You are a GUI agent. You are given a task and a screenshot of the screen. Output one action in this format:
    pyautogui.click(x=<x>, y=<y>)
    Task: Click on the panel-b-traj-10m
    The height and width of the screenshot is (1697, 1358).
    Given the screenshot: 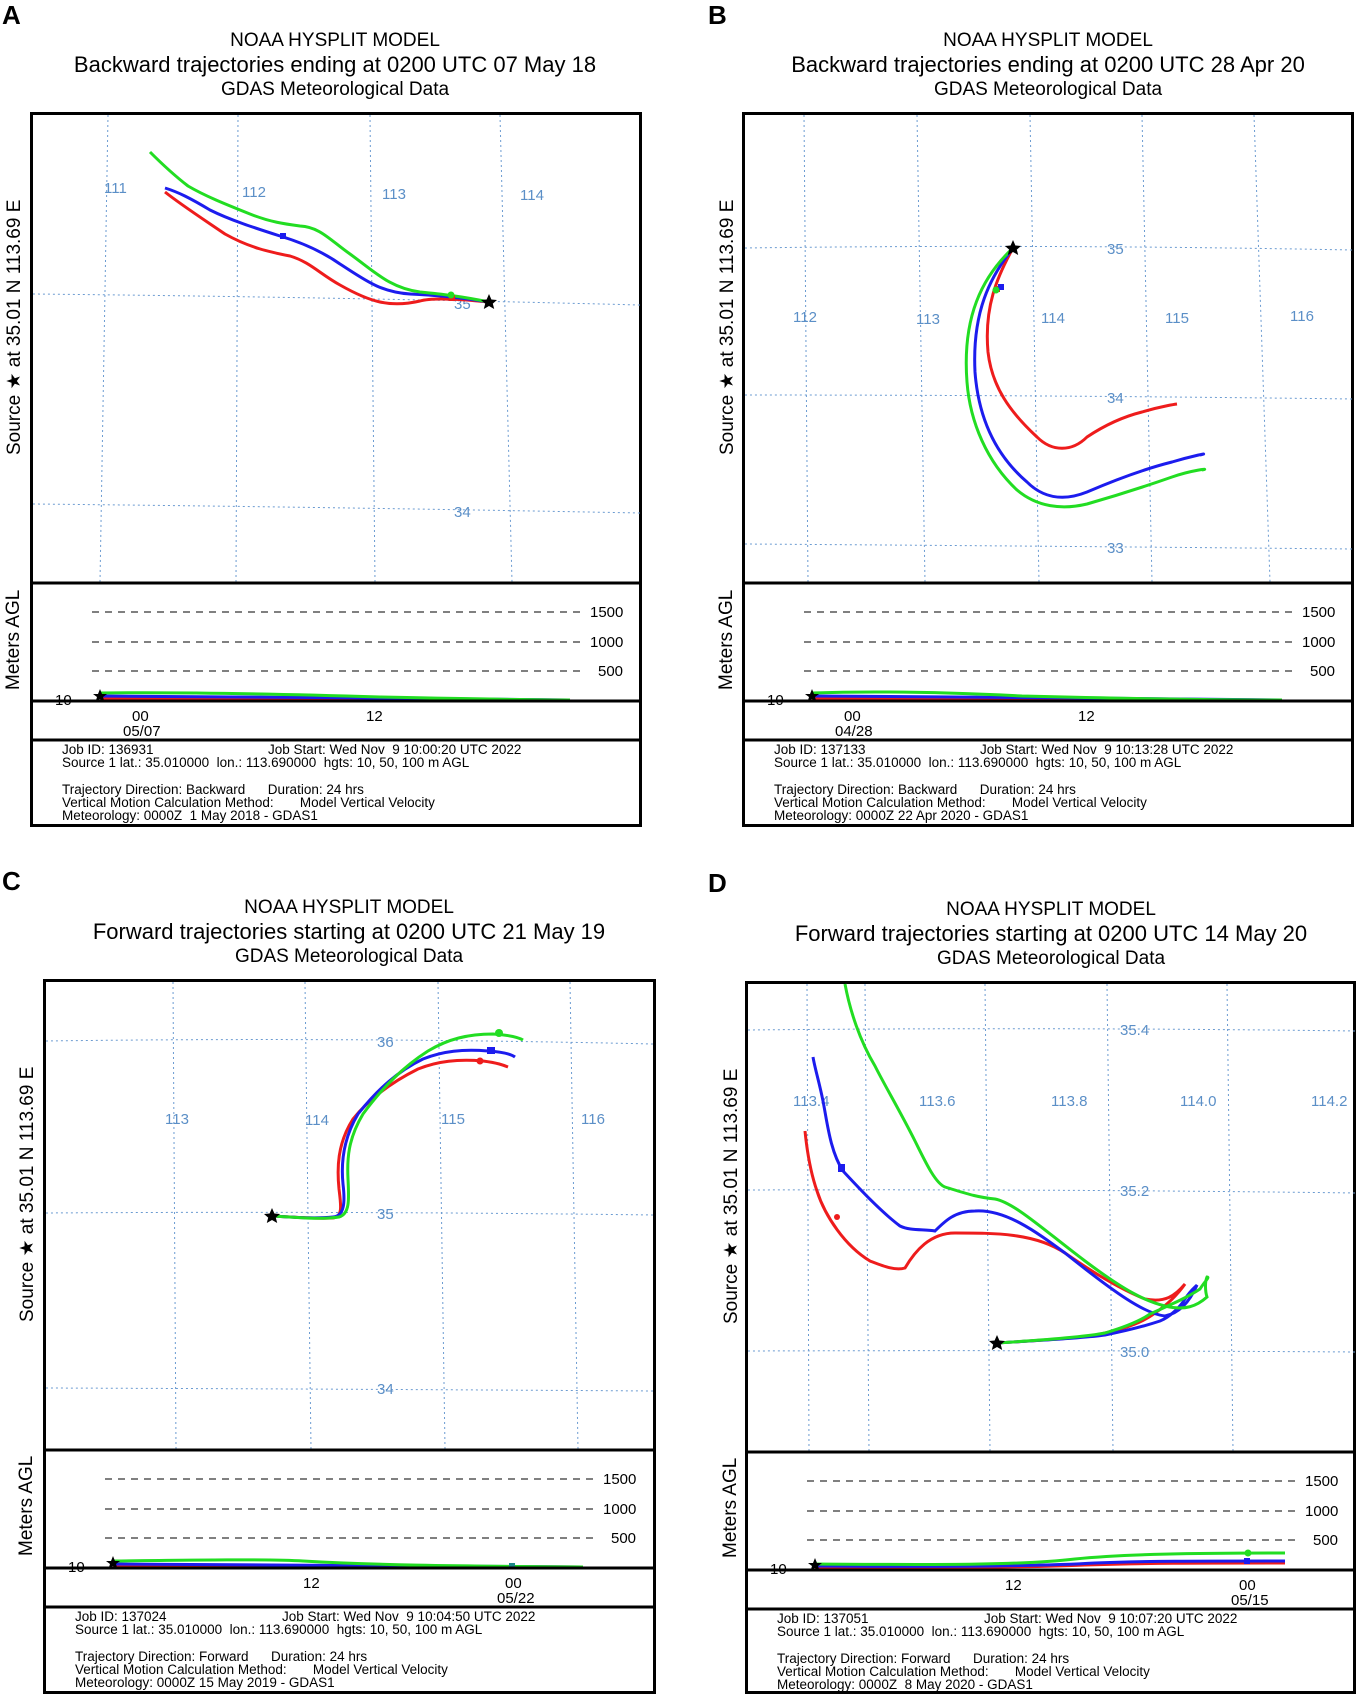 What is the action you would take?
    pyautogui.click(x=1081, y=348)
    